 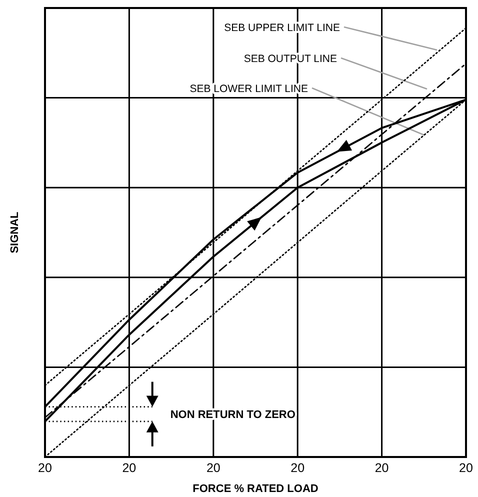 What do you see at coordinates (15, 232) in the screenshot?
I see `y-axis-title: SIGNAL` at bounding box center [15, 232].